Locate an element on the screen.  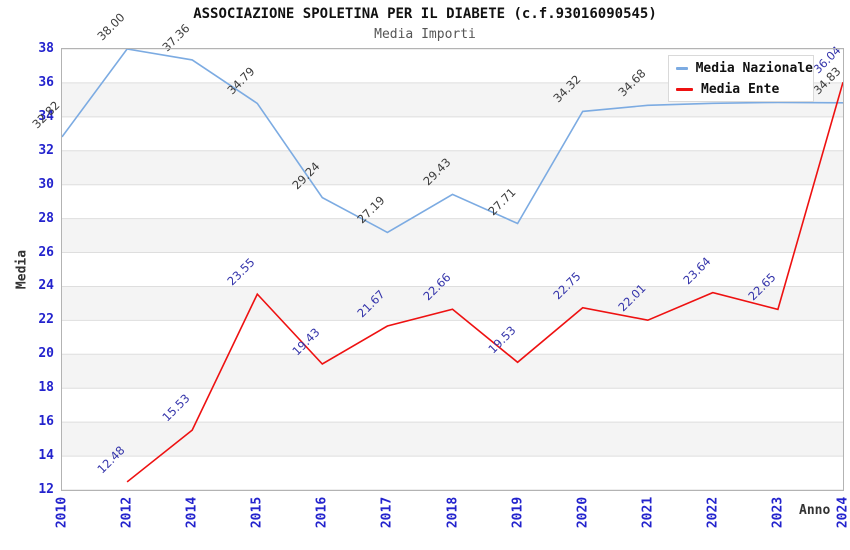
y-tick-label: 30 is located at coordinates (46, 184).